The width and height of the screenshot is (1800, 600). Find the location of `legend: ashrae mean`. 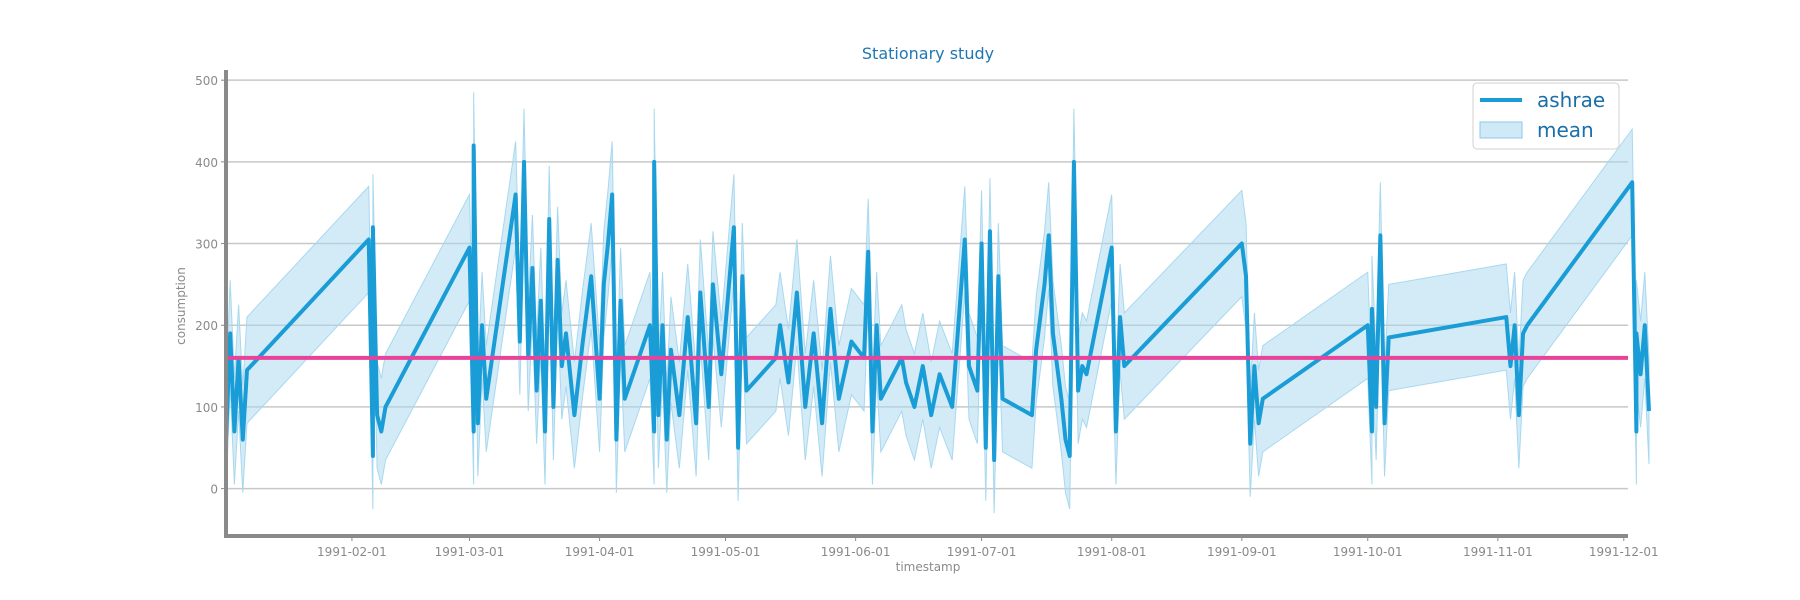

legend: ashrae mean is located at coordinates (1546, 116).